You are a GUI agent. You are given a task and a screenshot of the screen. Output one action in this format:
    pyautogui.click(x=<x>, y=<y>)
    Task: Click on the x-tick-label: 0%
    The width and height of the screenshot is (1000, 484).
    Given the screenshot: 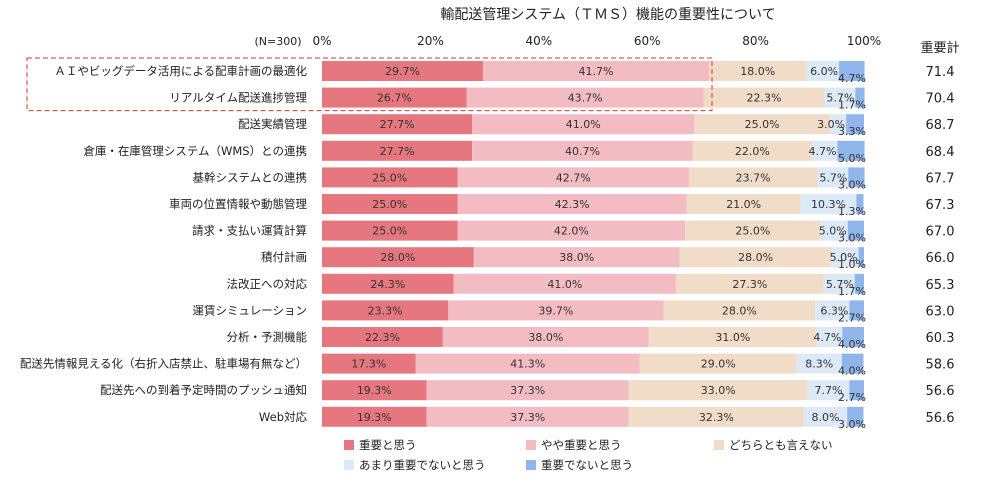 What is the action you would take?
    pyautogui.click(x=321, y=41)
    